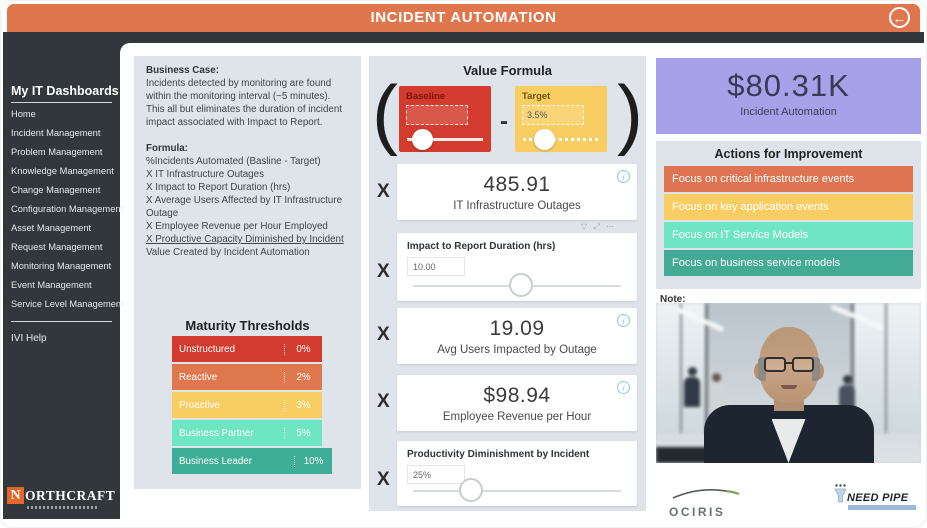 The height and width of the screenshot is (528, 927). I want to click on baseline-input, so click(437, 115).